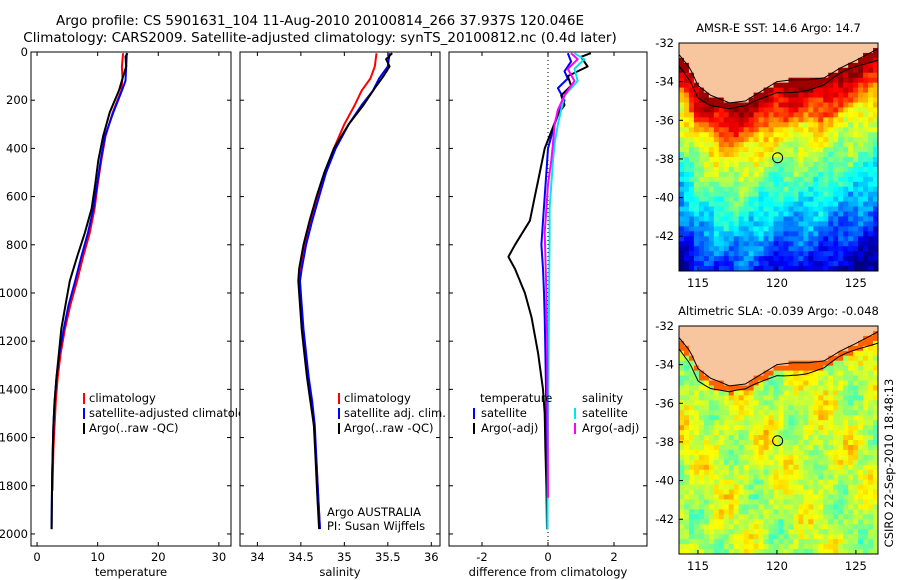  I want to click on map-x-tick-label: 120, so click(777, 566).